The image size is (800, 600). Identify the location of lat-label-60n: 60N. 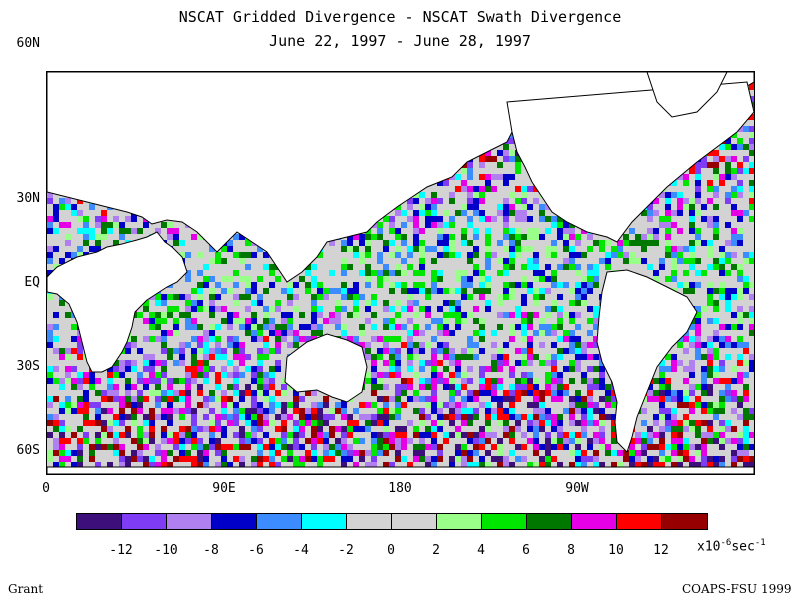
(28, 43).